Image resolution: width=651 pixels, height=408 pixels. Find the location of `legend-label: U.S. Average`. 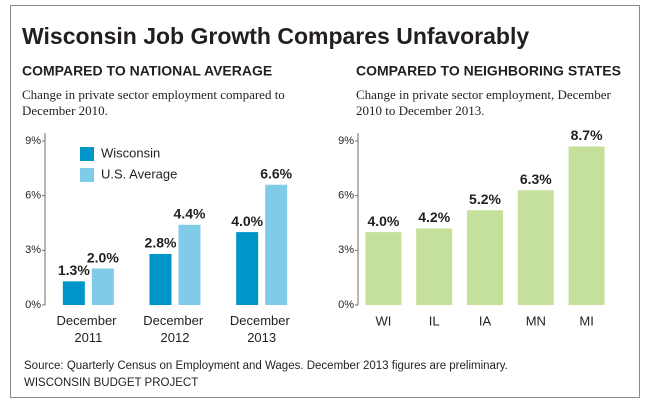

legend-label: U.S. Average is located at coordinates (139, 173).